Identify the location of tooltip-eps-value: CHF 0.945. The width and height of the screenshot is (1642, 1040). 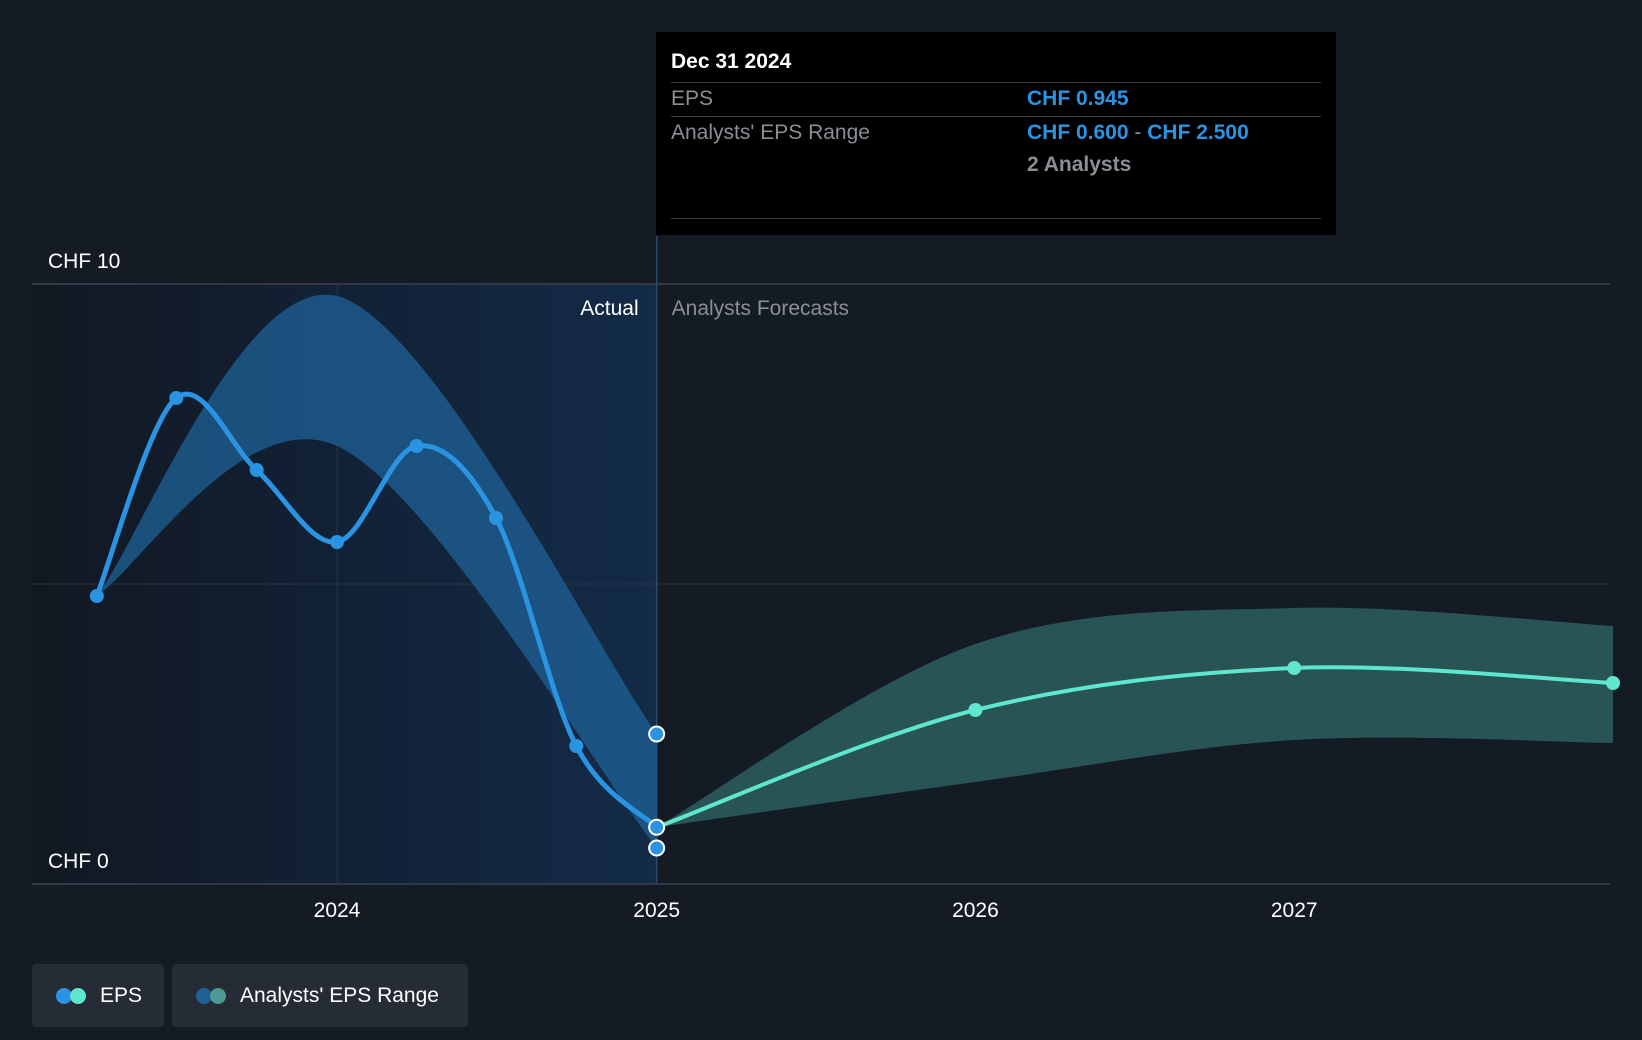
(1078, 98).